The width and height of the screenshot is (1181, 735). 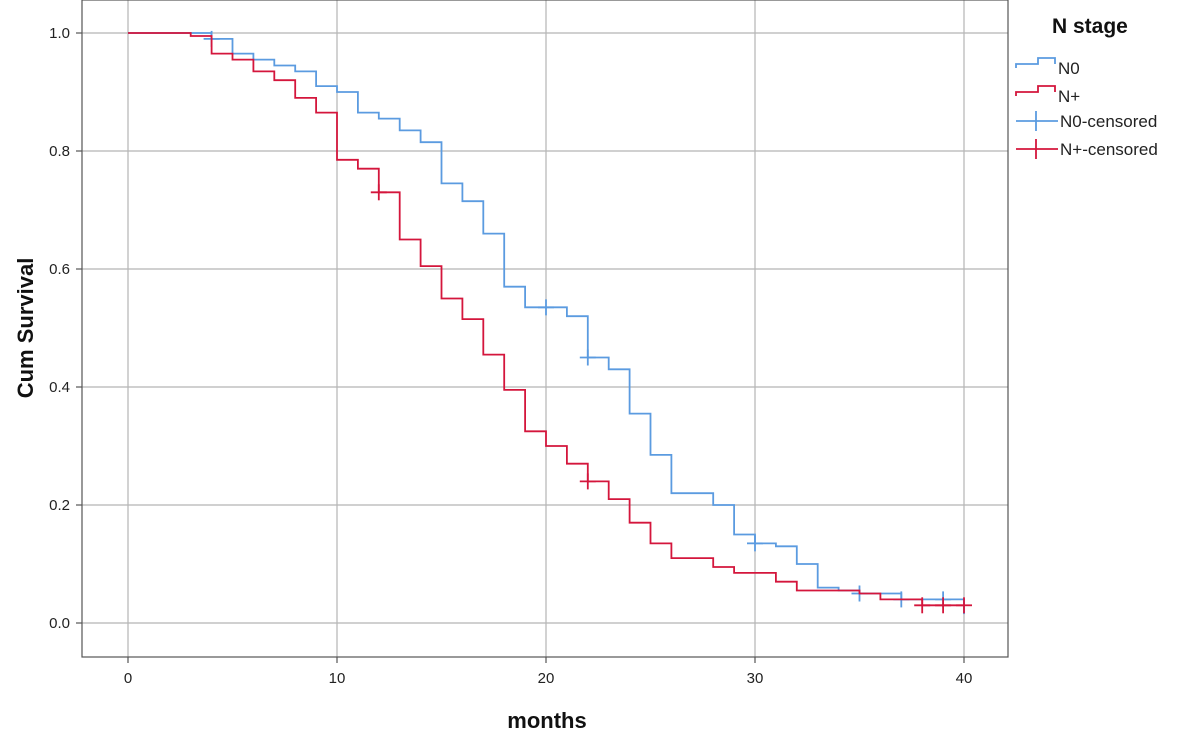 I want to click on legend-item-n0-censored: N0-censored, so click(x=1086, y=121).